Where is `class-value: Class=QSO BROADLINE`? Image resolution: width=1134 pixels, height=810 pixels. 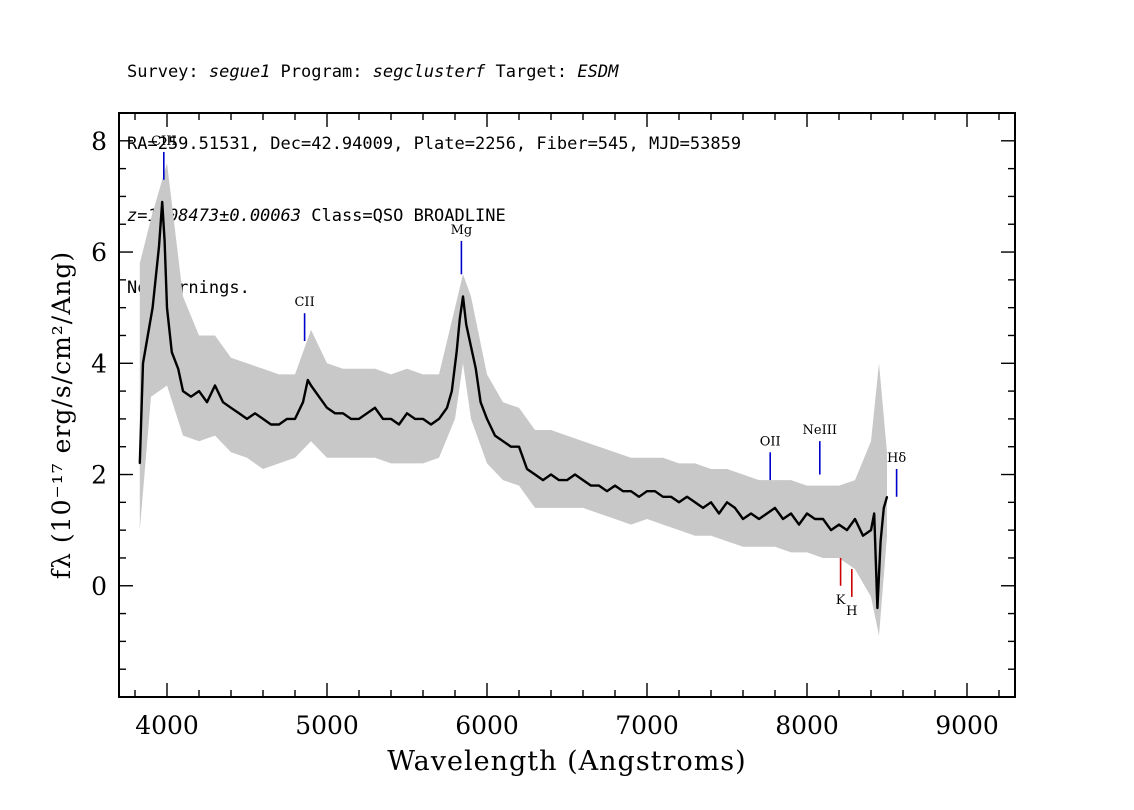 class-value: Class=QSO BROADLINE is located at coordinates (403, 216).